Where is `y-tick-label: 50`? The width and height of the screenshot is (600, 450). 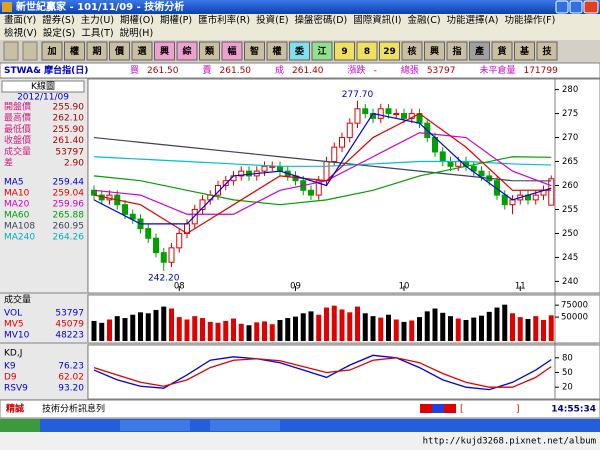 y-tick-label: 50 is located at coordinates (567, 373).